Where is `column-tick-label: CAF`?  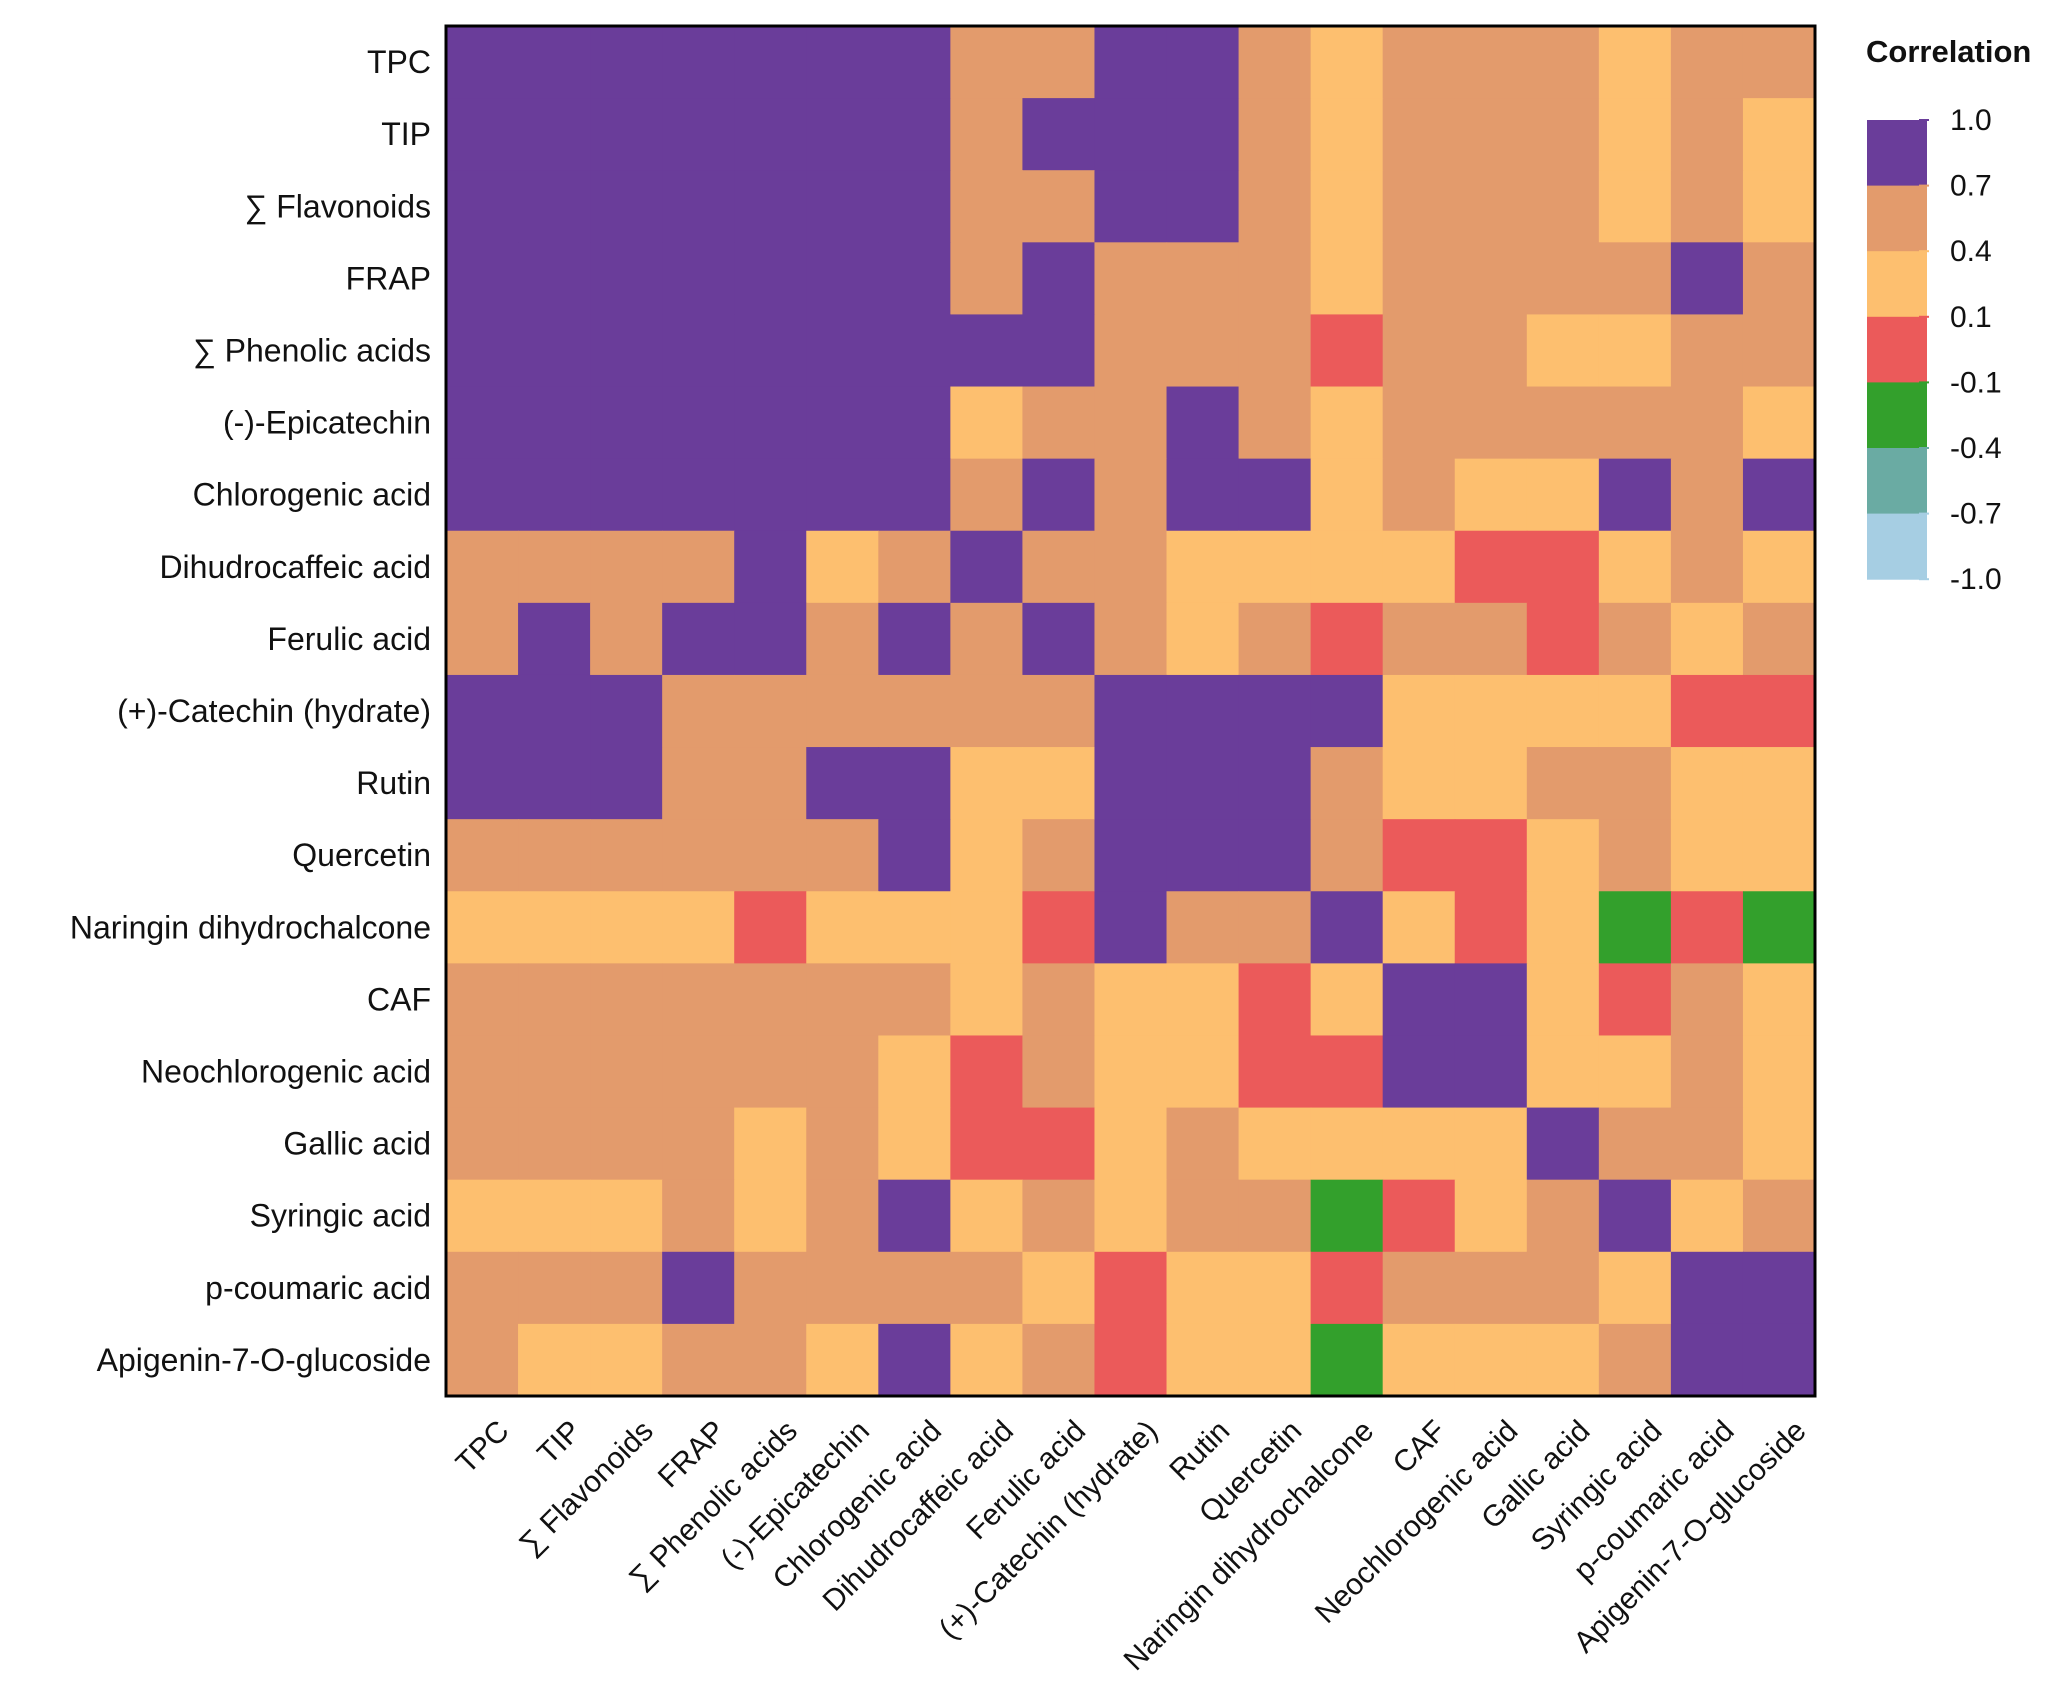 column-tick-label: CAF is located at coordinates (1420, 1447).